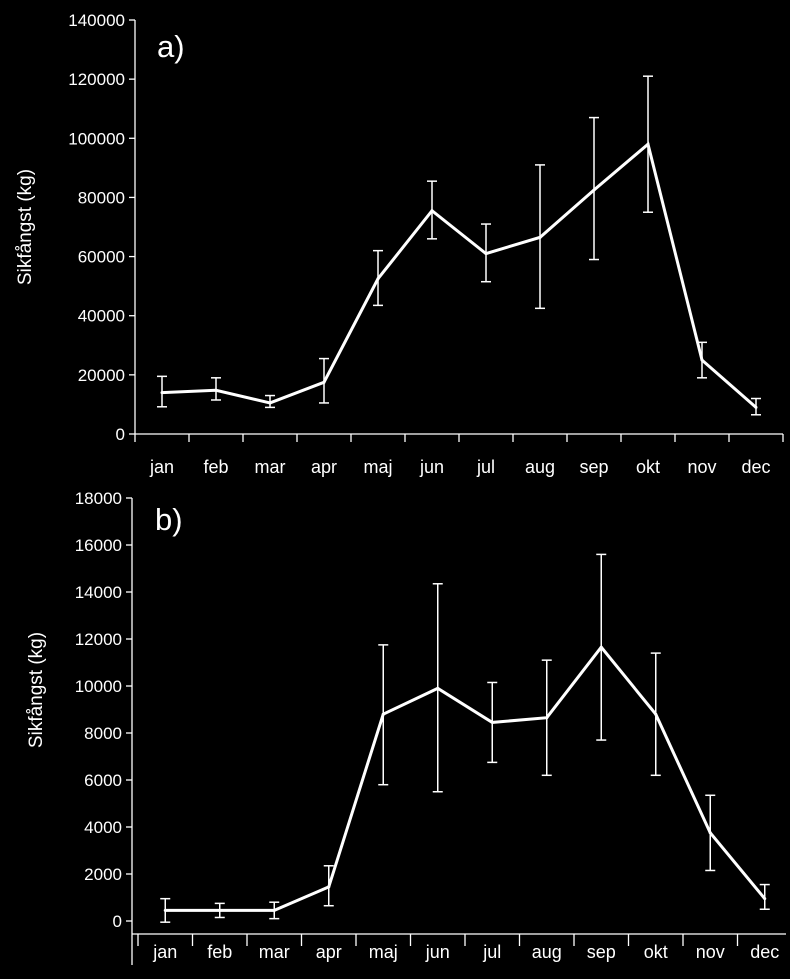  What do you see at coordinates (98, 686) in the screenshot?
I see `y-tick-label: 10000` at bounding box center [98, 686].